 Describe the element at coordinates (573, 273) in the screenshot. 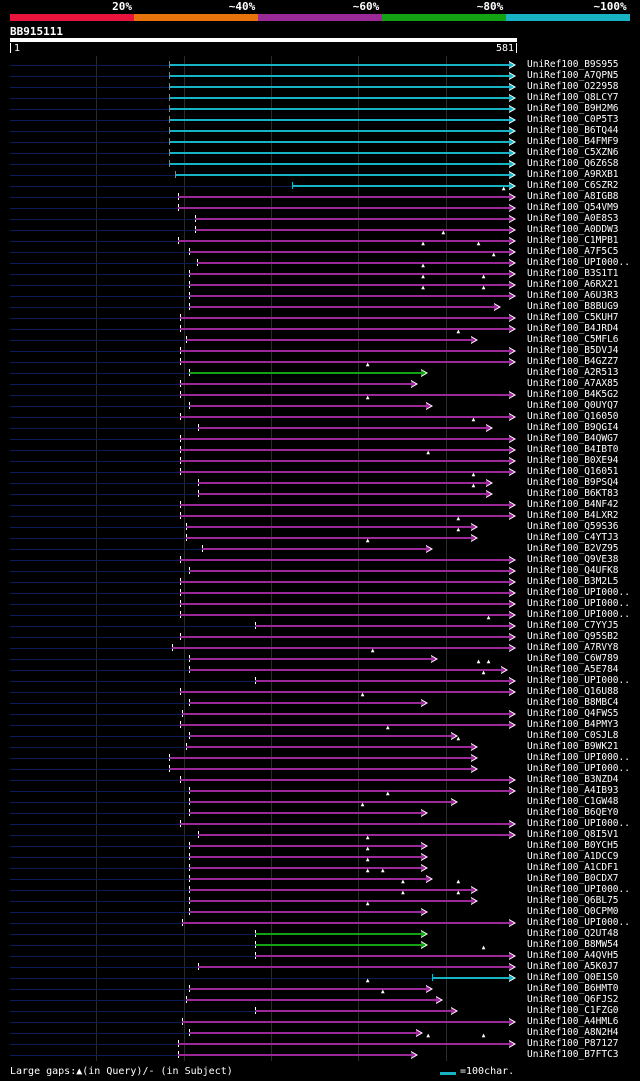

I see `hit-label: UniRef100_B3S1T1` at that location.